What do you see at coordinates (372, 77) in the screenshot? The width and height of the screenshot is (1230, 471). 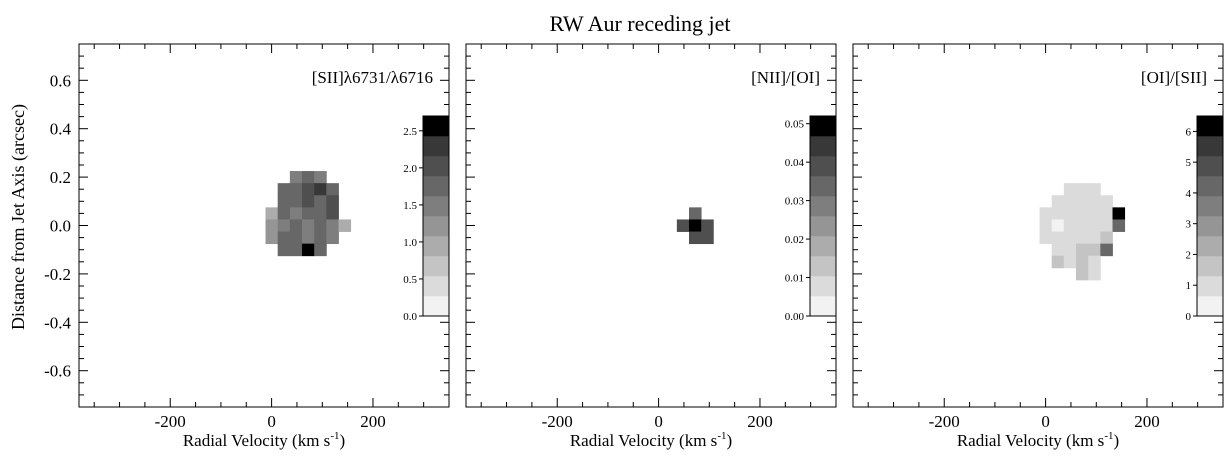 I see `panel-title: [SII]λ6731/λ6716` at bounding box center [372, 77].